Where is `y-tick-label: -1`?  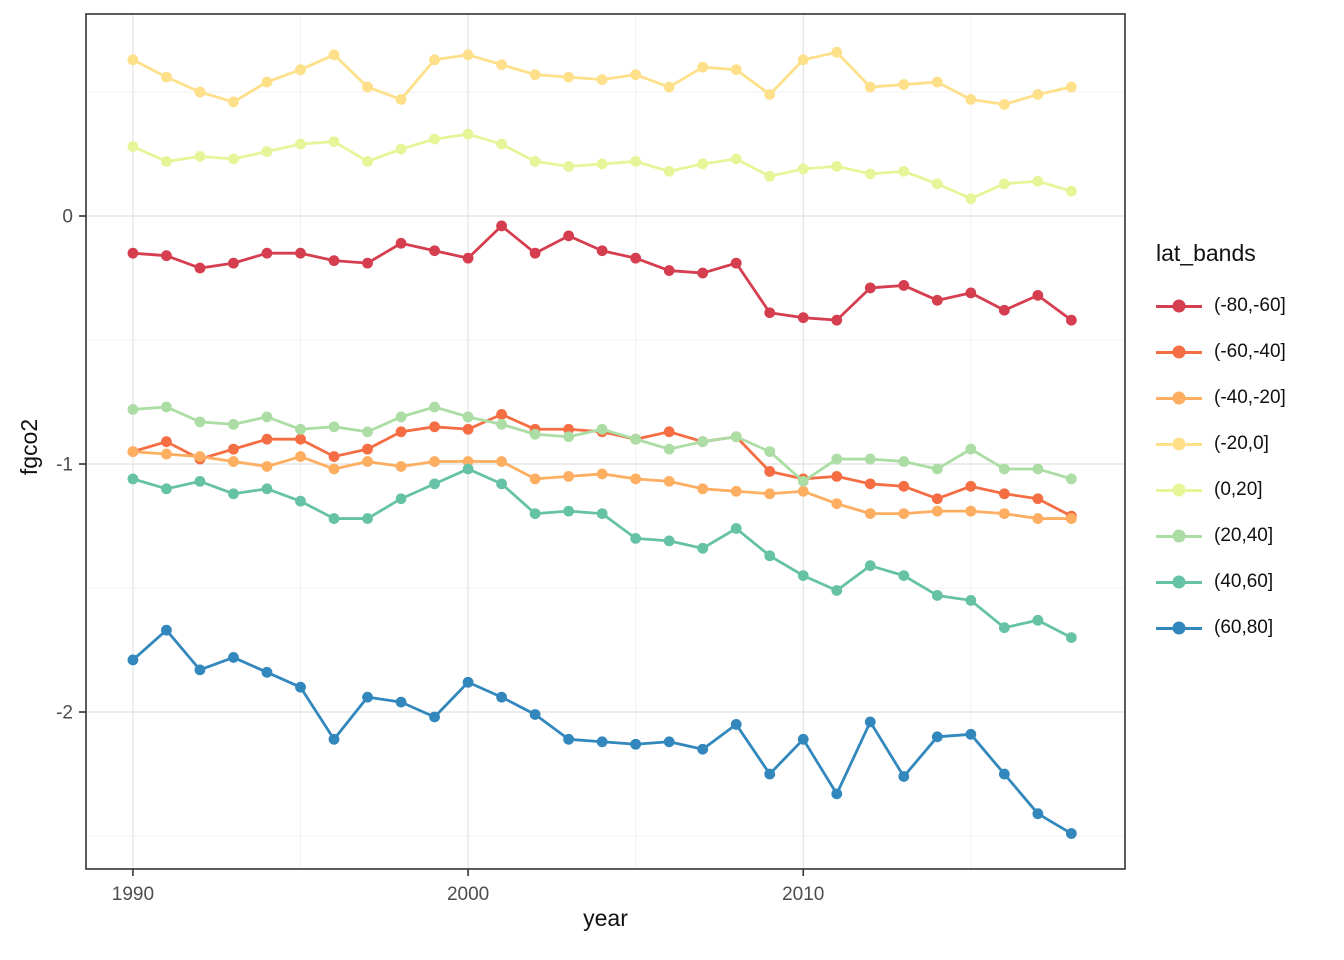 y-tick-label: -1 is located at coordinates (64, 465).